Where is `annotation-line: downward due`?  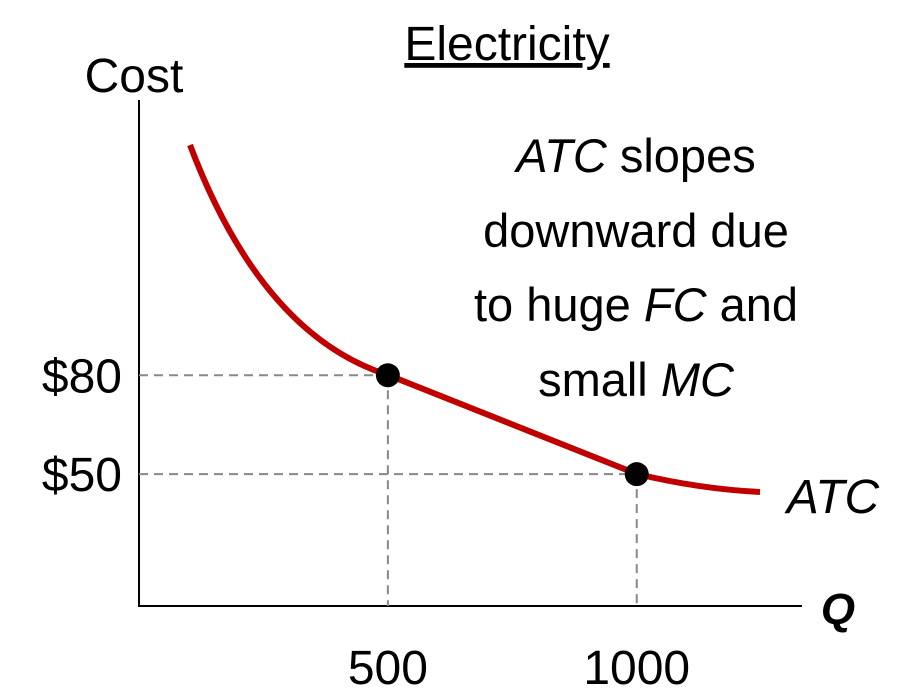 annotation-line: downward due is located at coordinates (636, 230).